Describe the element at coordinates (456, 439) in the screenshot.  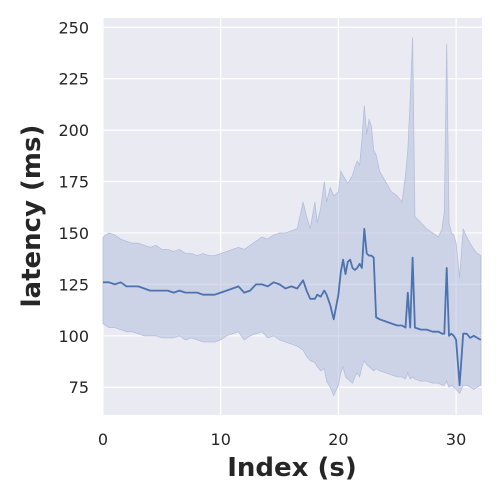
I see `x-tick-label: 30` at that location.